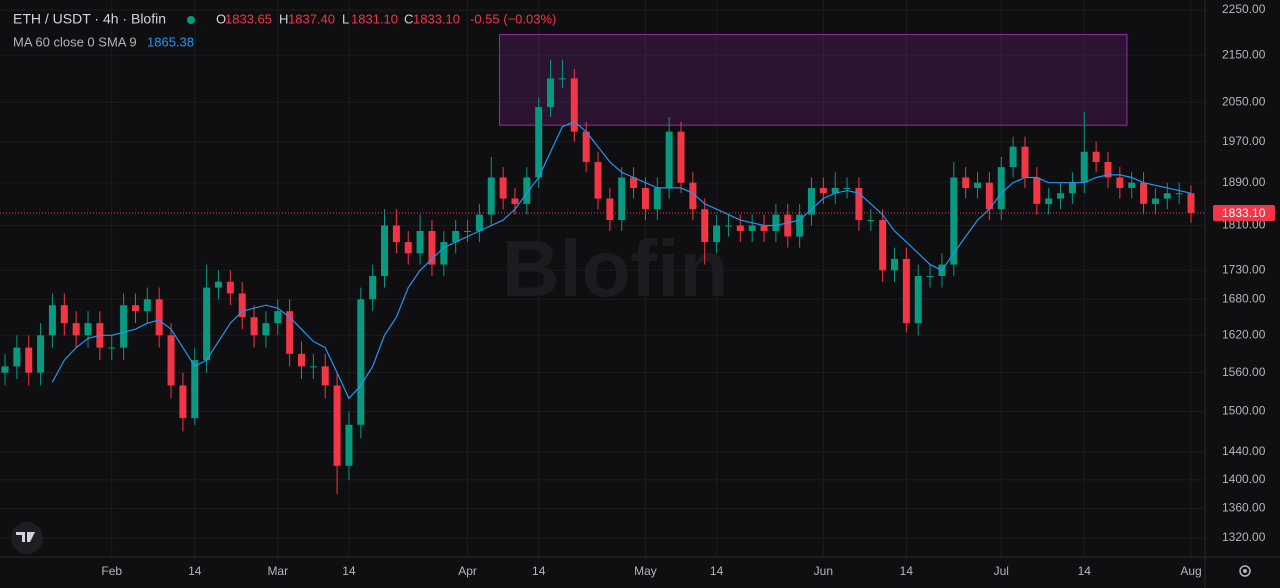 Image resolution: width=1280 pixels, height=588 pixels. Describe the element at coordinates (1244, 101) in the screenshot. I see `y-tick-label: 2050.00` at that location.